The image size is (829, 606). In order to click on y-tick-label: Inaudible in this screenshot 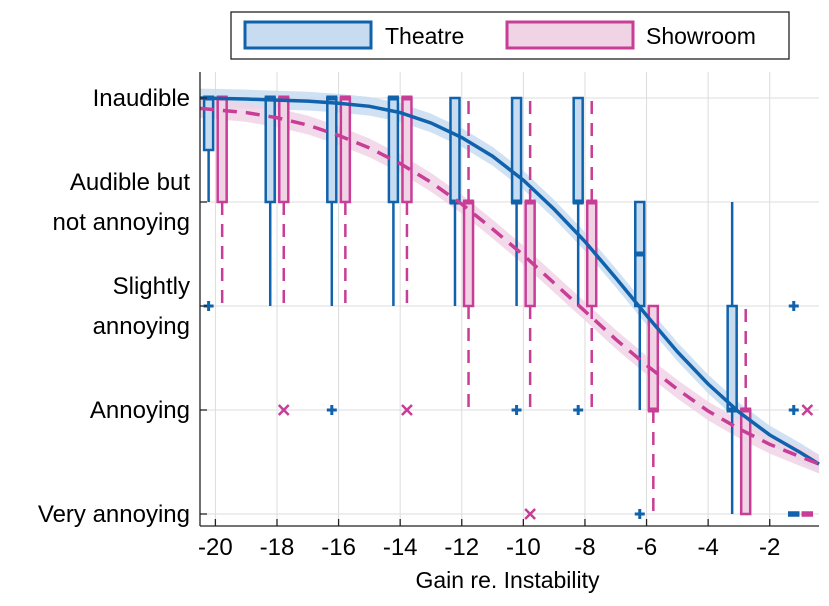, I will do `click(141, 98)`.